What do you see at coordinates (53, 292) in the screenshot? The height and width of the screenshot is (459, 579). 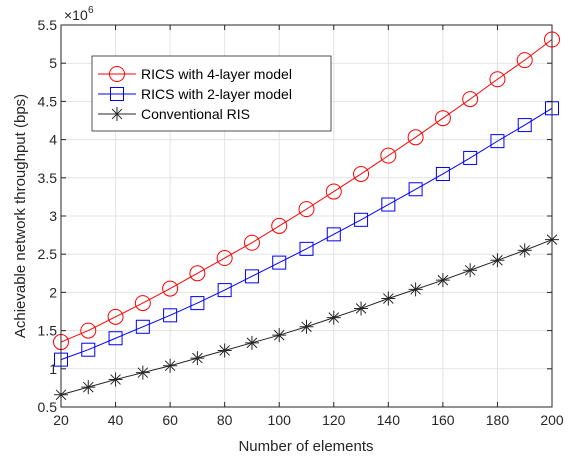 I see `y-tick-label: 2` at bounding box center [53, 292].